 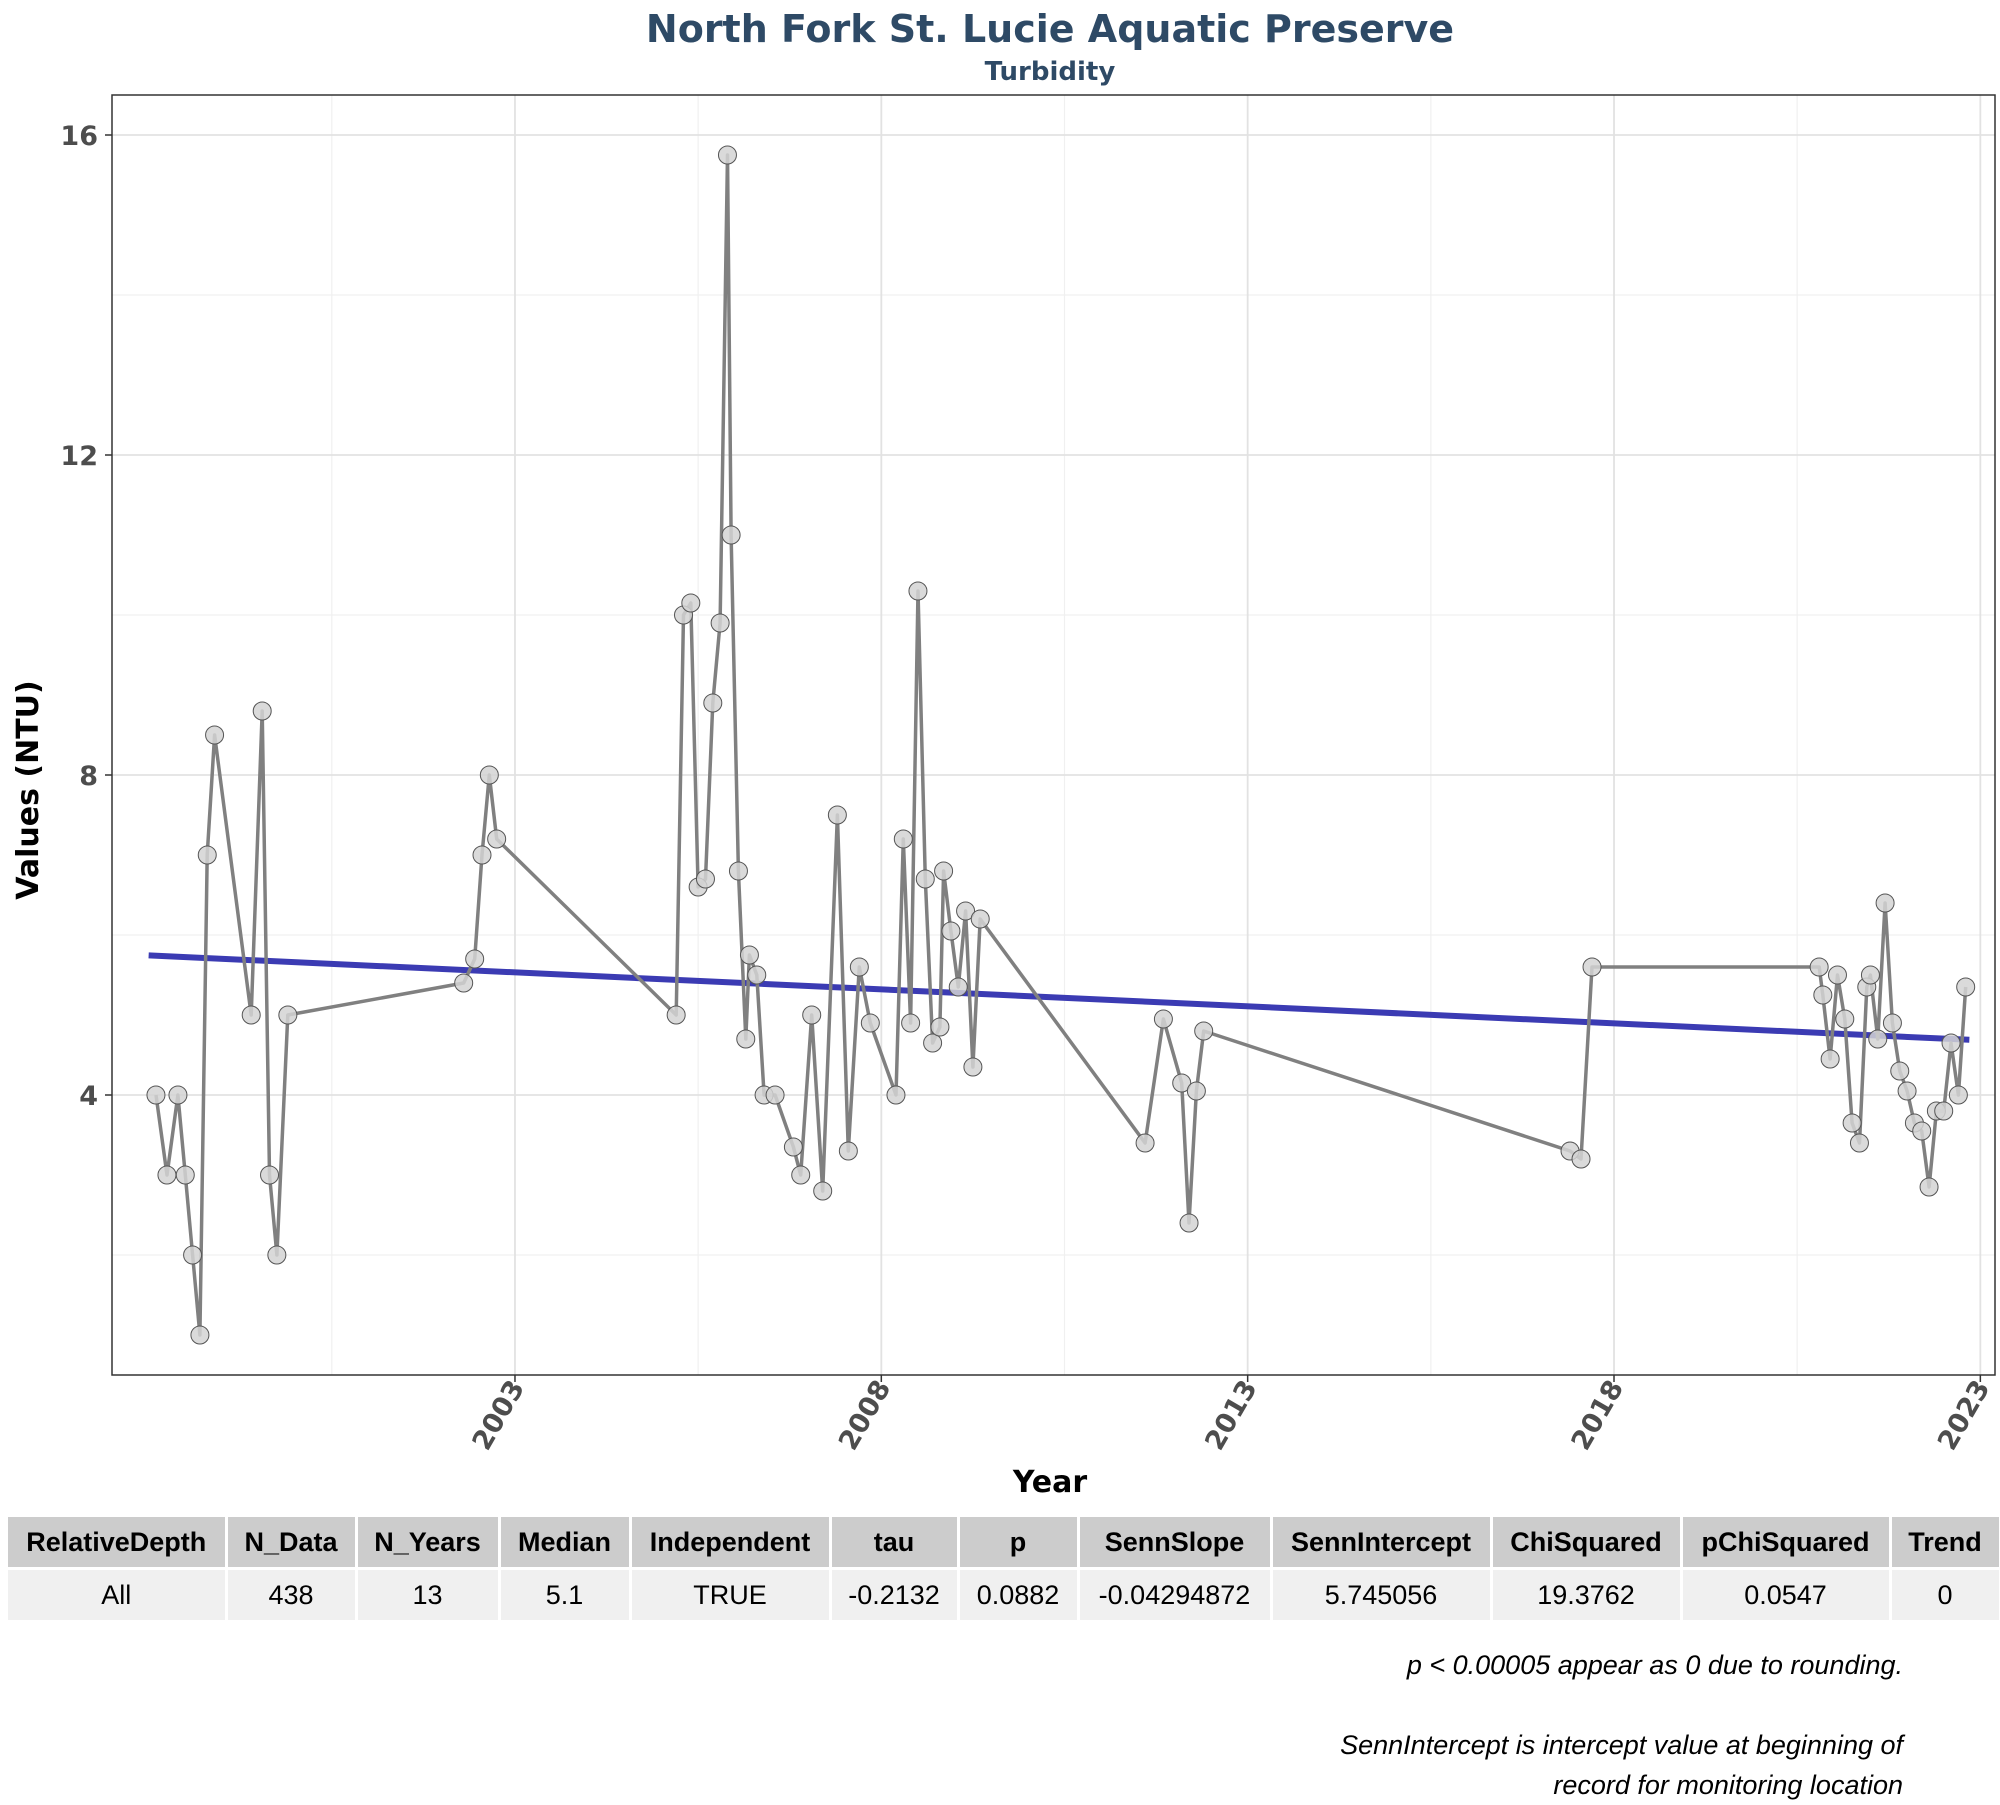 I want to click on table-cell: 0.0882, so click(x=1019, y=1593).